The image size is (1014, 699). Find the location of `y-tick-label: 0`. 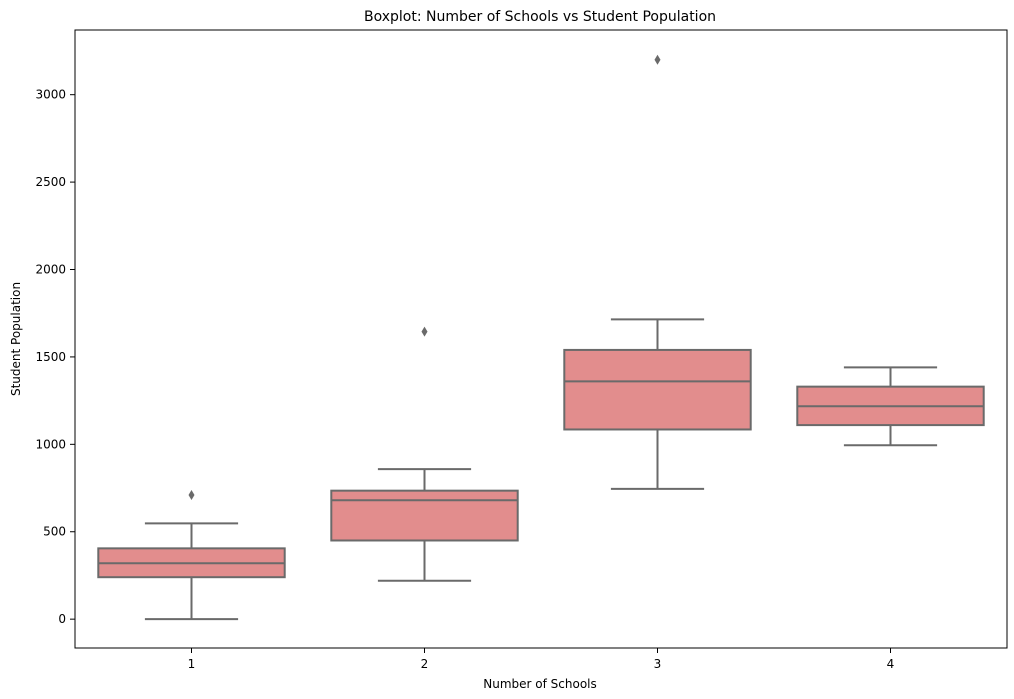

y-tick-label: 0 is located at coordinates (62, 619).